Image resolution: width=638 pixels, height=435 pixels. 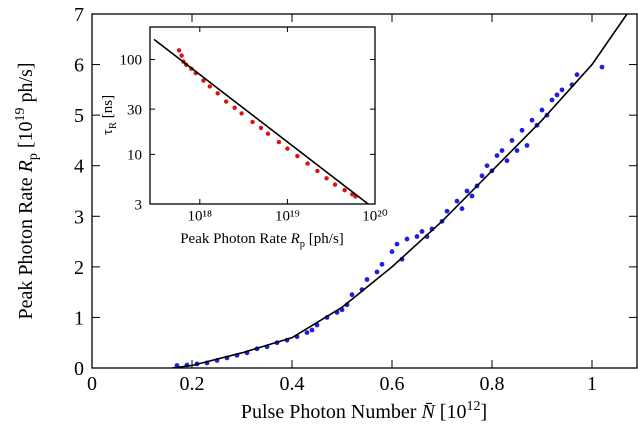 I want to click on x-tick-label: 10¹⁹, so click(x=287, y=217).